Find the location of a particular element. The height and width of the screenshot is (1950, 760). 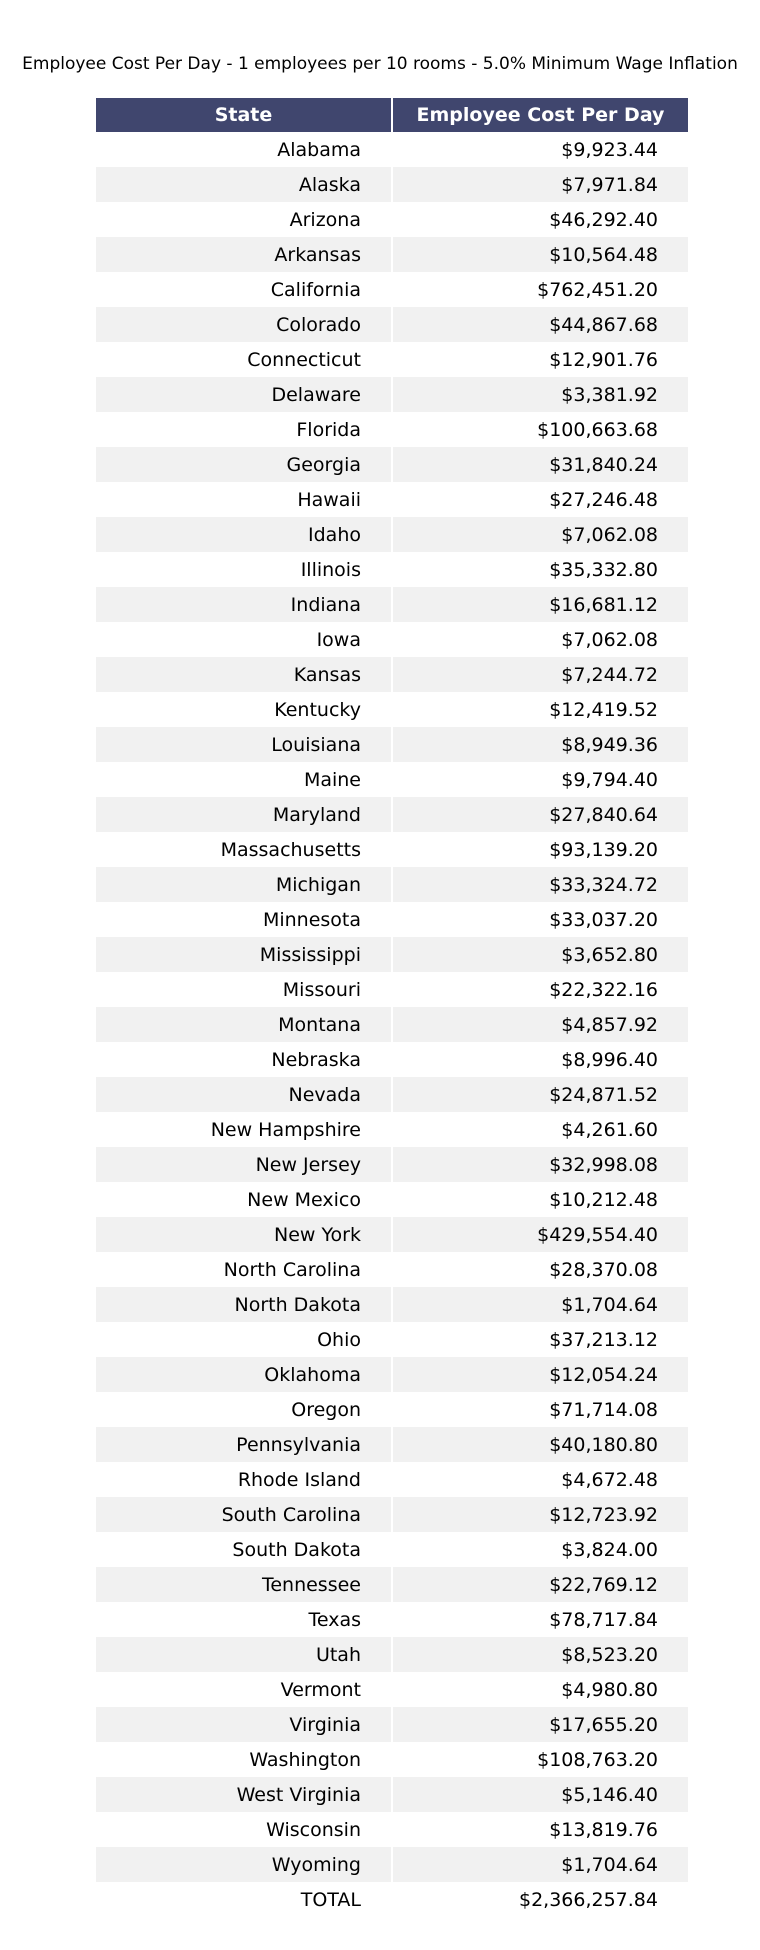

table-row: Texas $78,717.84 is located at coordinates (392, 1619).